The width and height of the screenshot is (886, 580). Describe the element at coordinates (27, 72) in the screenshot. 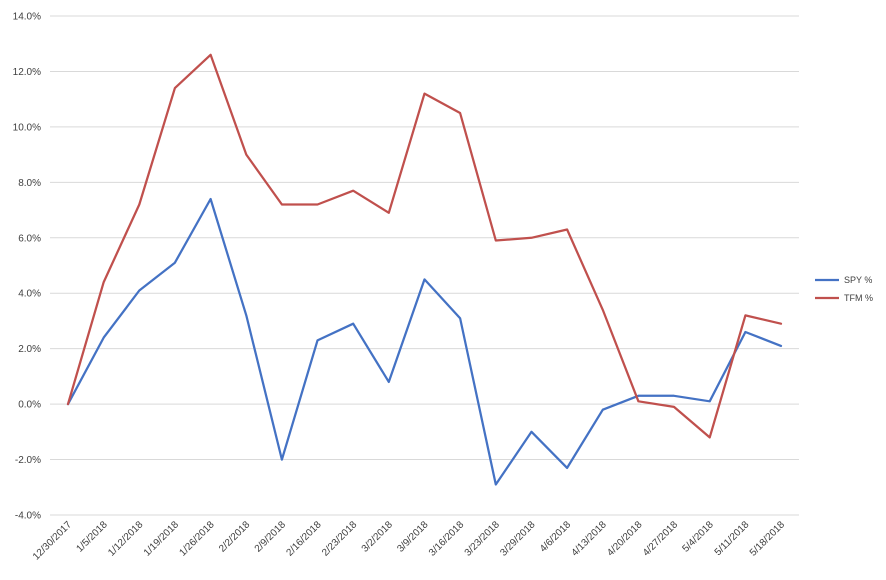

I see `y-tick-label: 12.0%` at that location.